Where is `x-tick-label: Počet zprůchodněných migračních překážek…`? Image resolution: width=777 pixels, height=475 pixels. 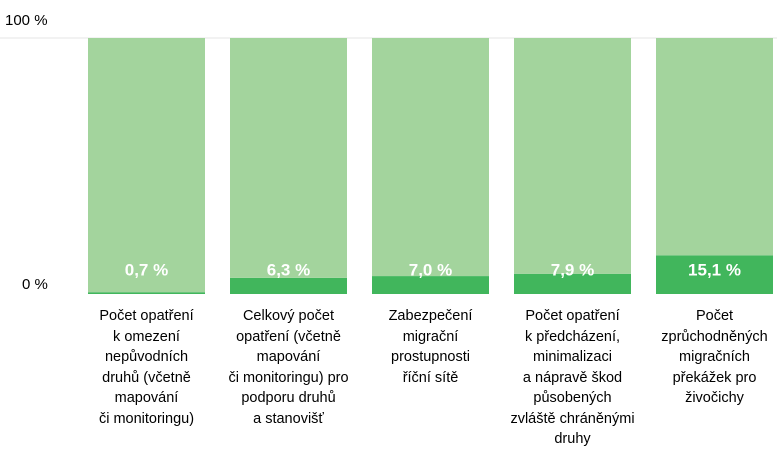 x-tick-label: Počet zprůchodněných migračních překážek… is located at coordinates (714, 357).